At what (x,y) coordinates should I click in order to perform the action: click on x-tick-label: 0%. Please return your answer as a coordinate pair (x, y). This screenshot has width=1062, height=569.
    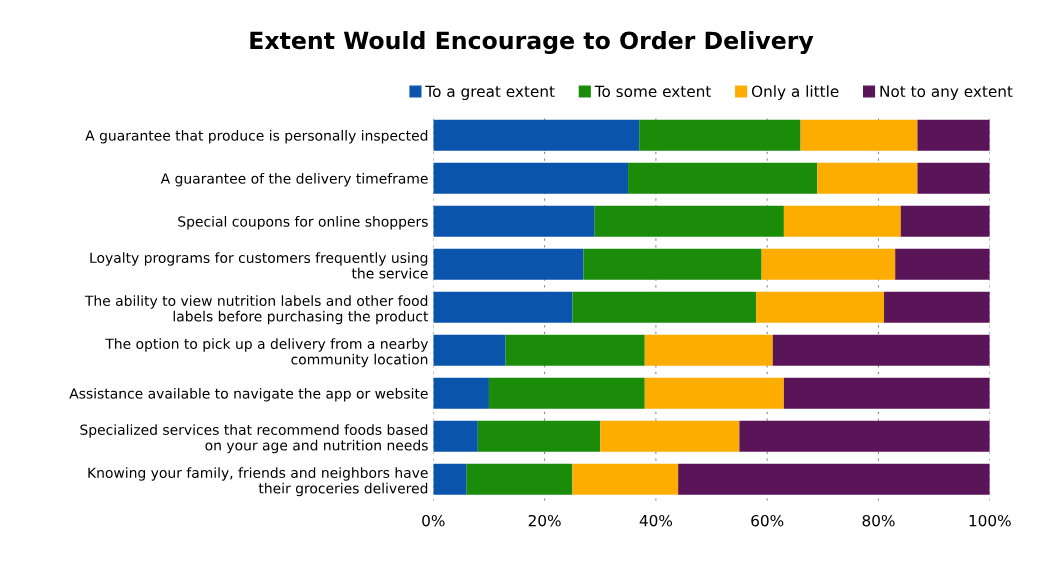
    Looking at the image, I should click on (433, 520).